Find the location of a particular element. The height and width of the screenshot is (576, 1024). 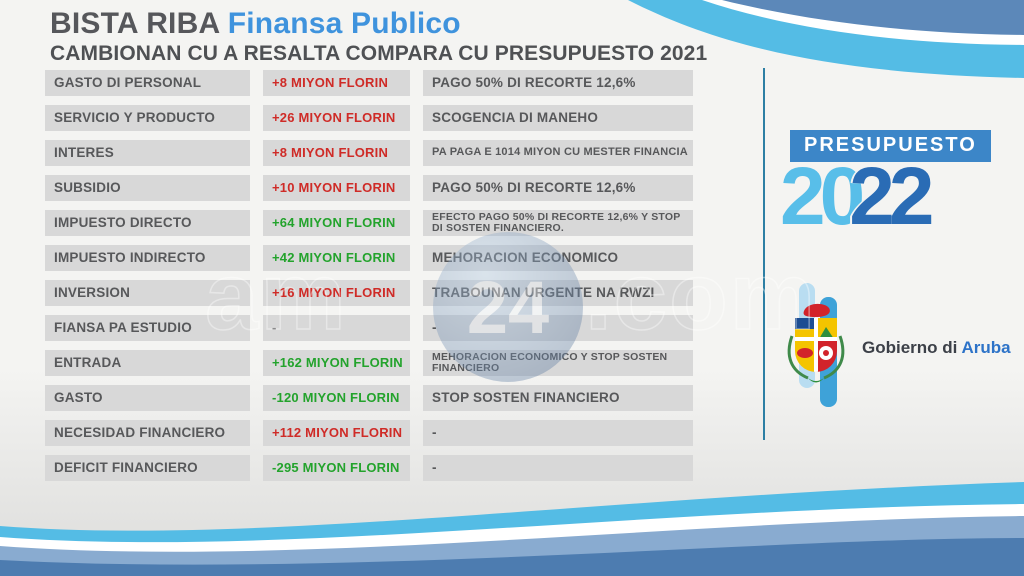

gov-wordmark: Gobierno di Aruba is located at coordinates (936, 348).